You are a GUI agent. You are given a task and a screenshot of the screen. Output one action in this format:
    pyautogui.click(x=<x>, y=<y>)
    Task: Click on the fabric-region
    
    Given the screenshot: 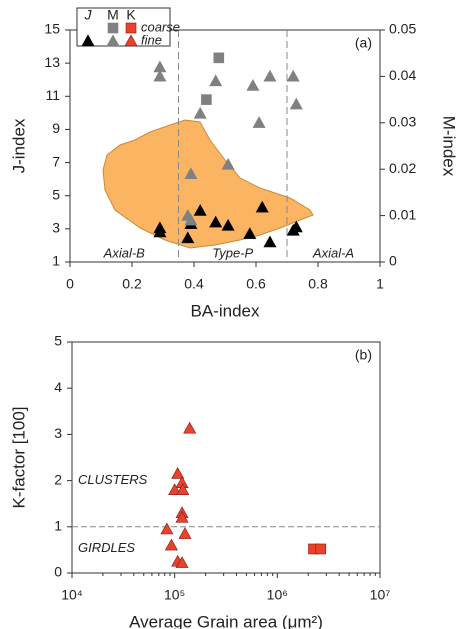 What is the action you would take?
    pyautogui.click(x=208, y=184)
    